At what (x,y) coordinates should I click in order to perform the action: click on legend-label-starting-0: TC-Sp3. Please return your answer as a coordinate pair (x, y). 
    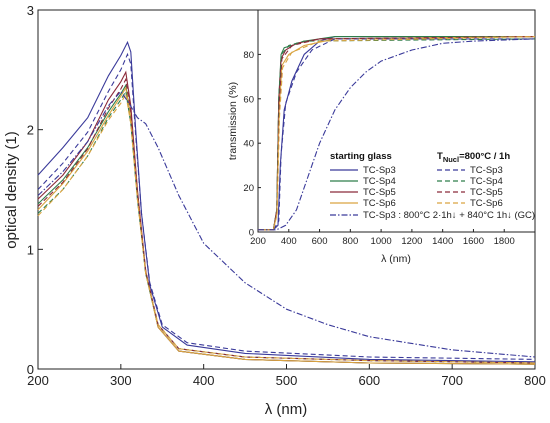
    Looking at the image, I should click on (379, 170).